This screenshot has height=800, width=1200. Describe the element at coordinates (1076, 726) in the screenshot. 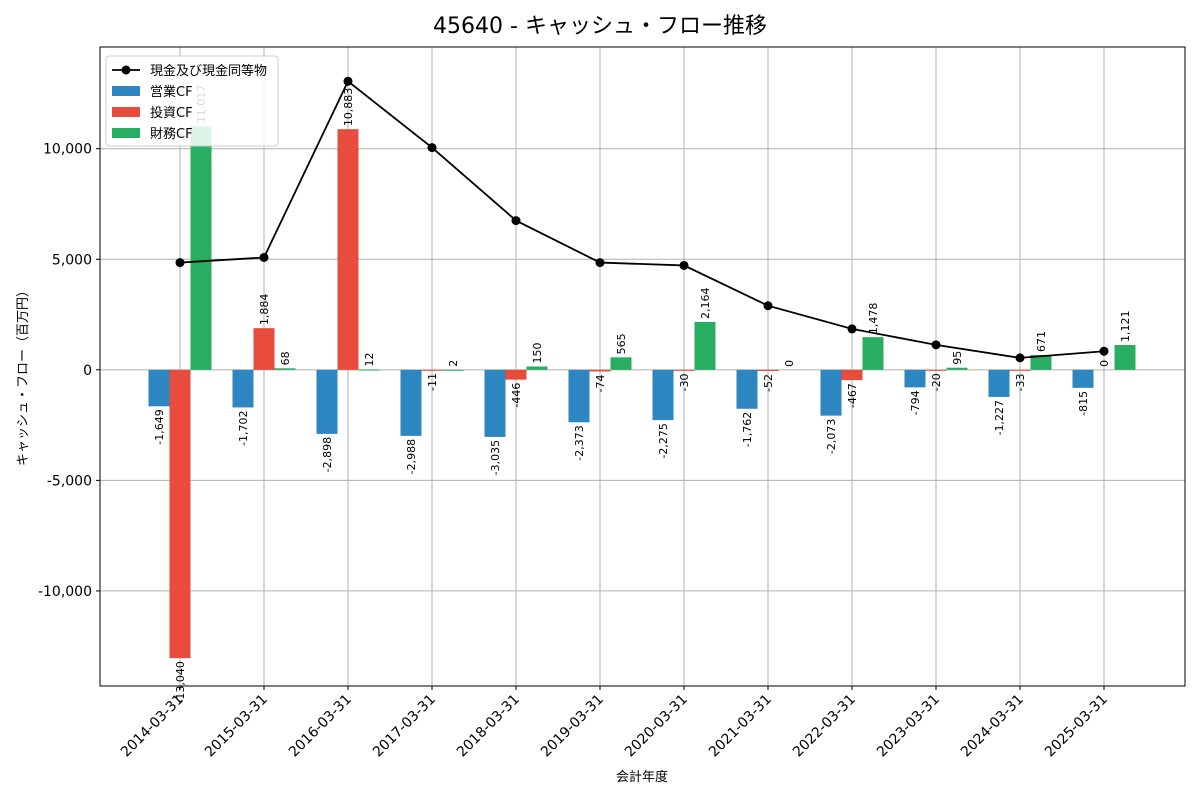

I see `x-tick-label: 2025-03-31` at that location.